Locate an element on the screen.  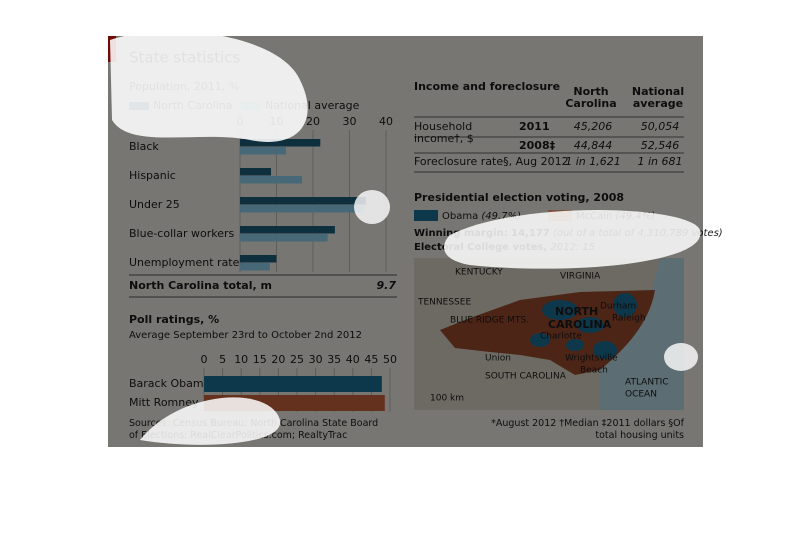
legend-label: National average is located at coordinates (312, 105).